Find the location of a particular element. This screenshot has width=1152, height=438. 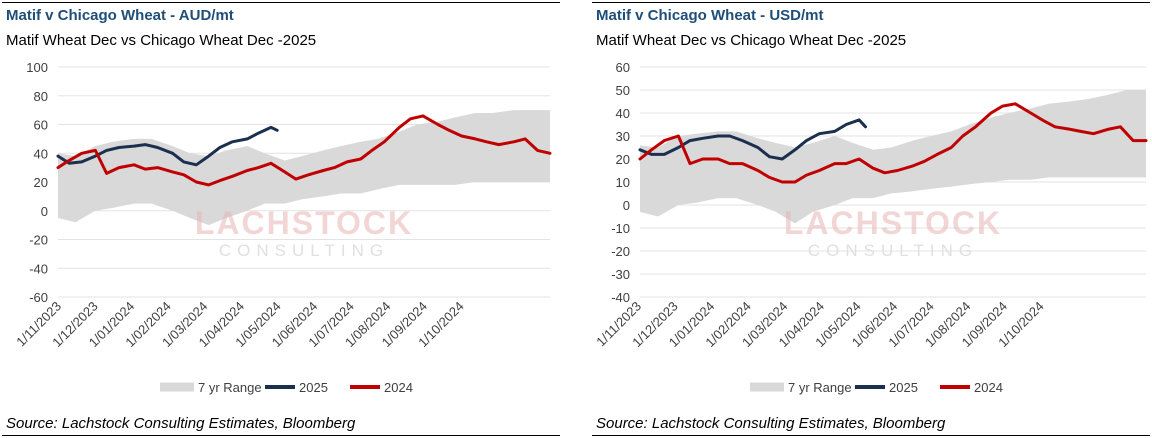

chart-title: Matif v Chicago Wheat - AUD/mt is located at coordinates (120, 15).